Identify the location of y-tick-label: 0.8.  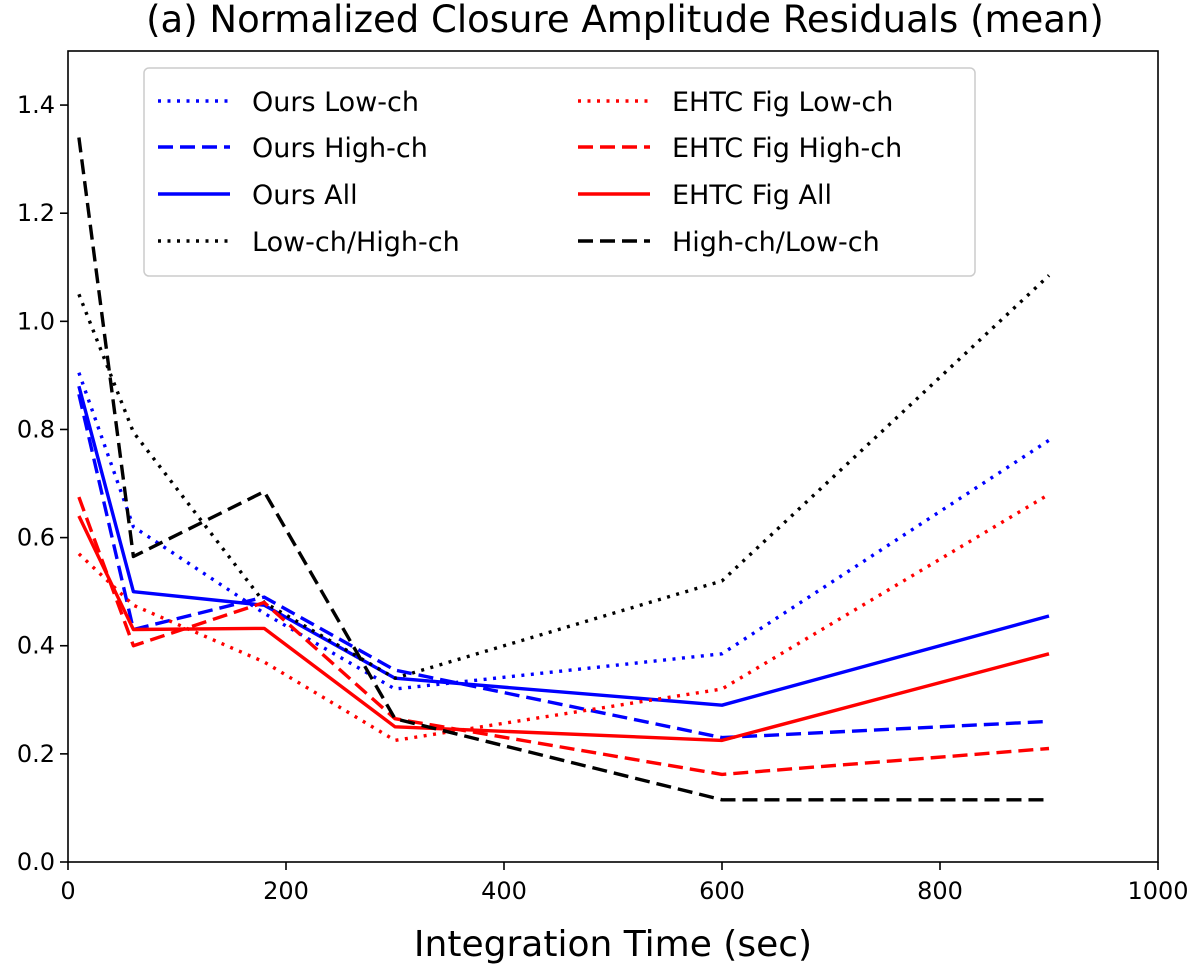
(36, 429).